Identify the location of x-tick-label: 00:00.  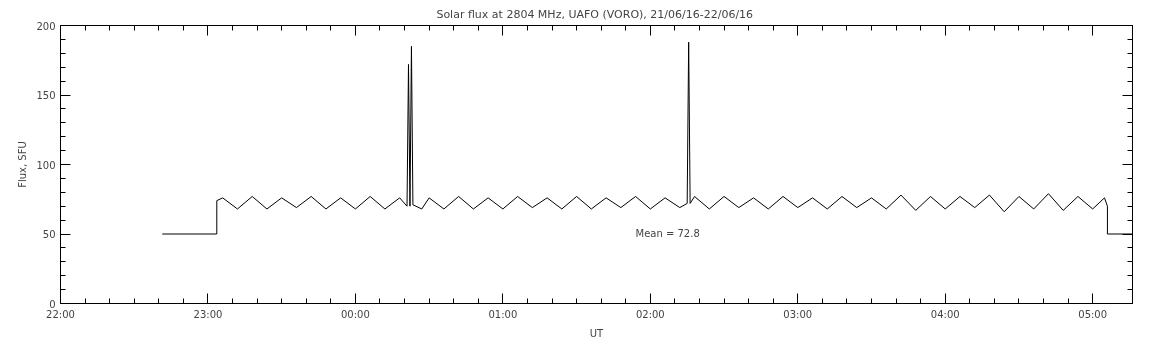
(355, 314).